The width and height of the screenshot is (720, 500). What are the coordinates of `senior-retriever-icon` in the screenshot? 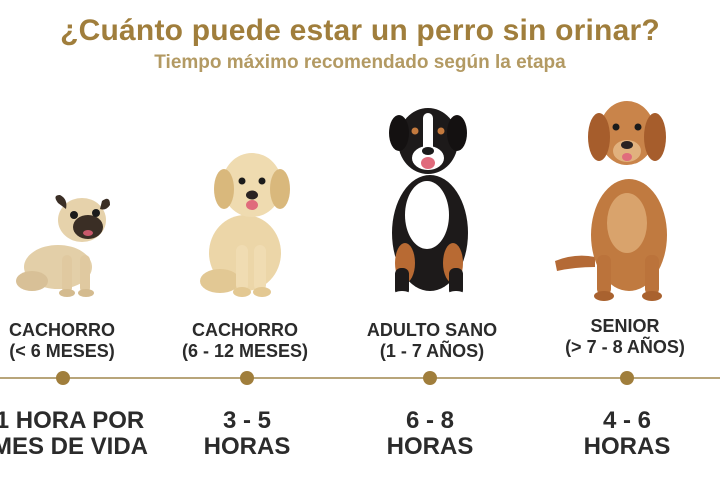 It's located at (611, 201).